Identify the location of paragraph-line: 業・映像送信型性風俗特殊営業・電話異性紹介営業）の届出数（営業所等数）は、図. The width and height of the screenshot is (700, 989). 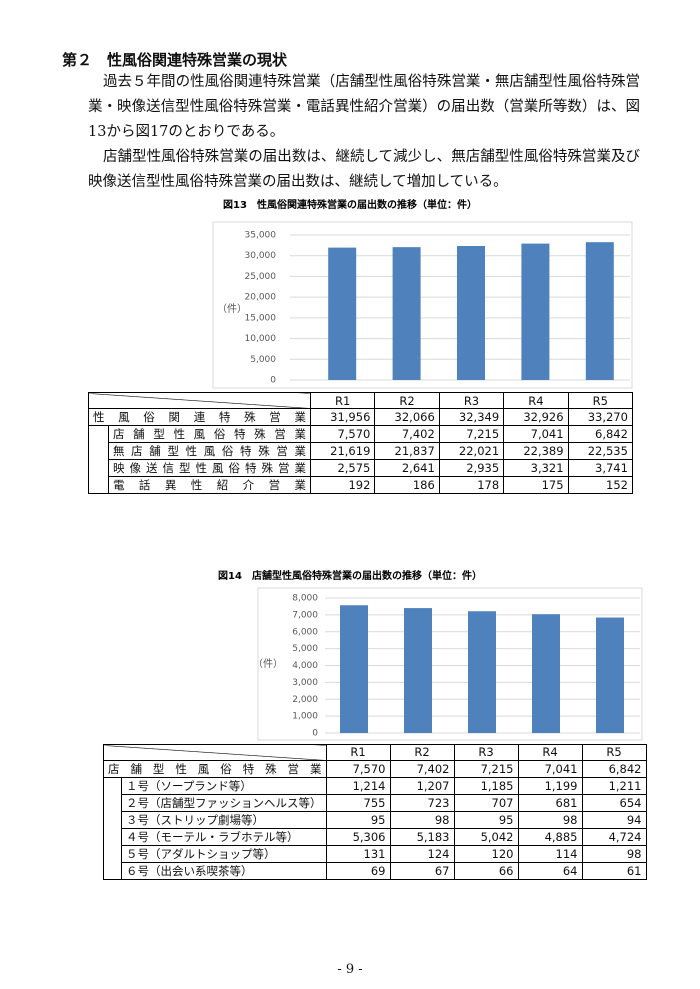
(364, 107).